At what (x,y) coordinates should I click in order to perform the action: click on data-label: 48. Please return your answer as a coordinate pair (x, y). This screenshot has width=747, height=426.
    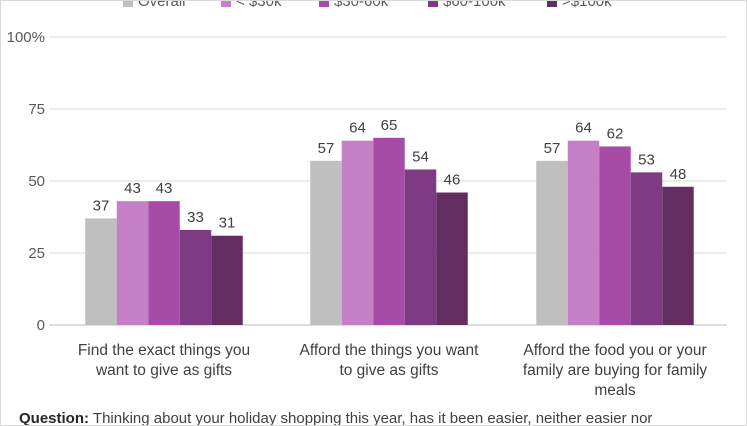
    Looking at the image, I should click on (678, 174).